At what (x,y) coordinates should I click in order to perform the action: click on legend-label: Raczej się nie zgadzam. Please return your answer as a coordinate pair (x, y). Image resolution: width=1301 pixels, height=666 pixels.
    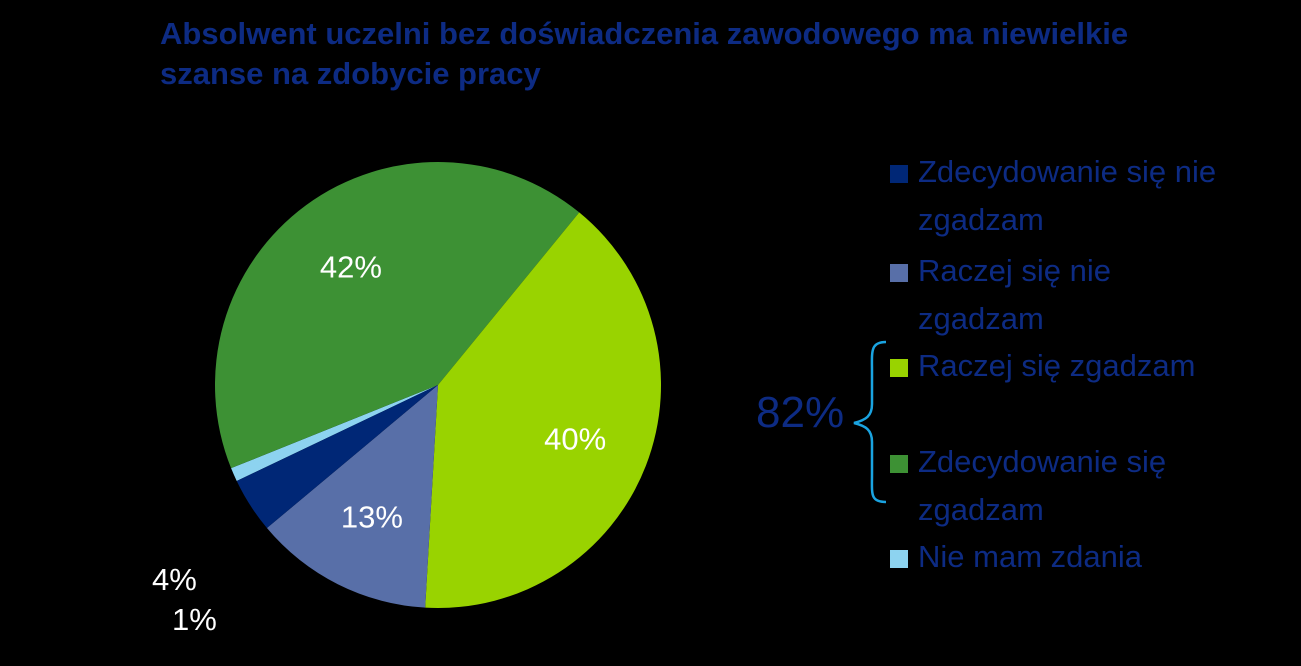
    Looking at the image, I should click on (1014, 294).